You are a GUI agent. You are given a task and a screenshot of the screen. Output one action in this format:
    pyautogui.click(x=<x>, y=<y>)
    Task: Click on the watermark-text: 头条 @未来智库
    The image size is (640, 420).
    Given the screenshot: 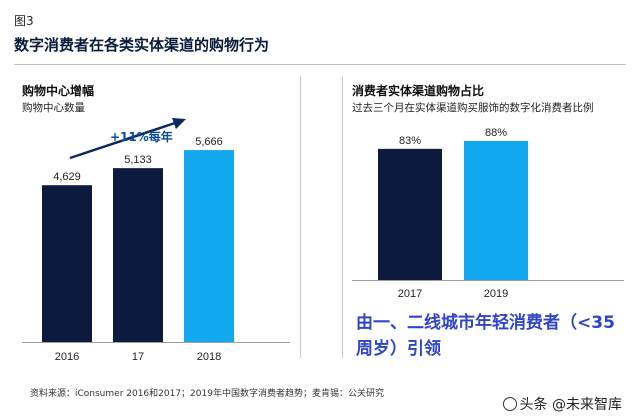 What is the action you would take?
    pyautogui.click(x=570, y=405)
    